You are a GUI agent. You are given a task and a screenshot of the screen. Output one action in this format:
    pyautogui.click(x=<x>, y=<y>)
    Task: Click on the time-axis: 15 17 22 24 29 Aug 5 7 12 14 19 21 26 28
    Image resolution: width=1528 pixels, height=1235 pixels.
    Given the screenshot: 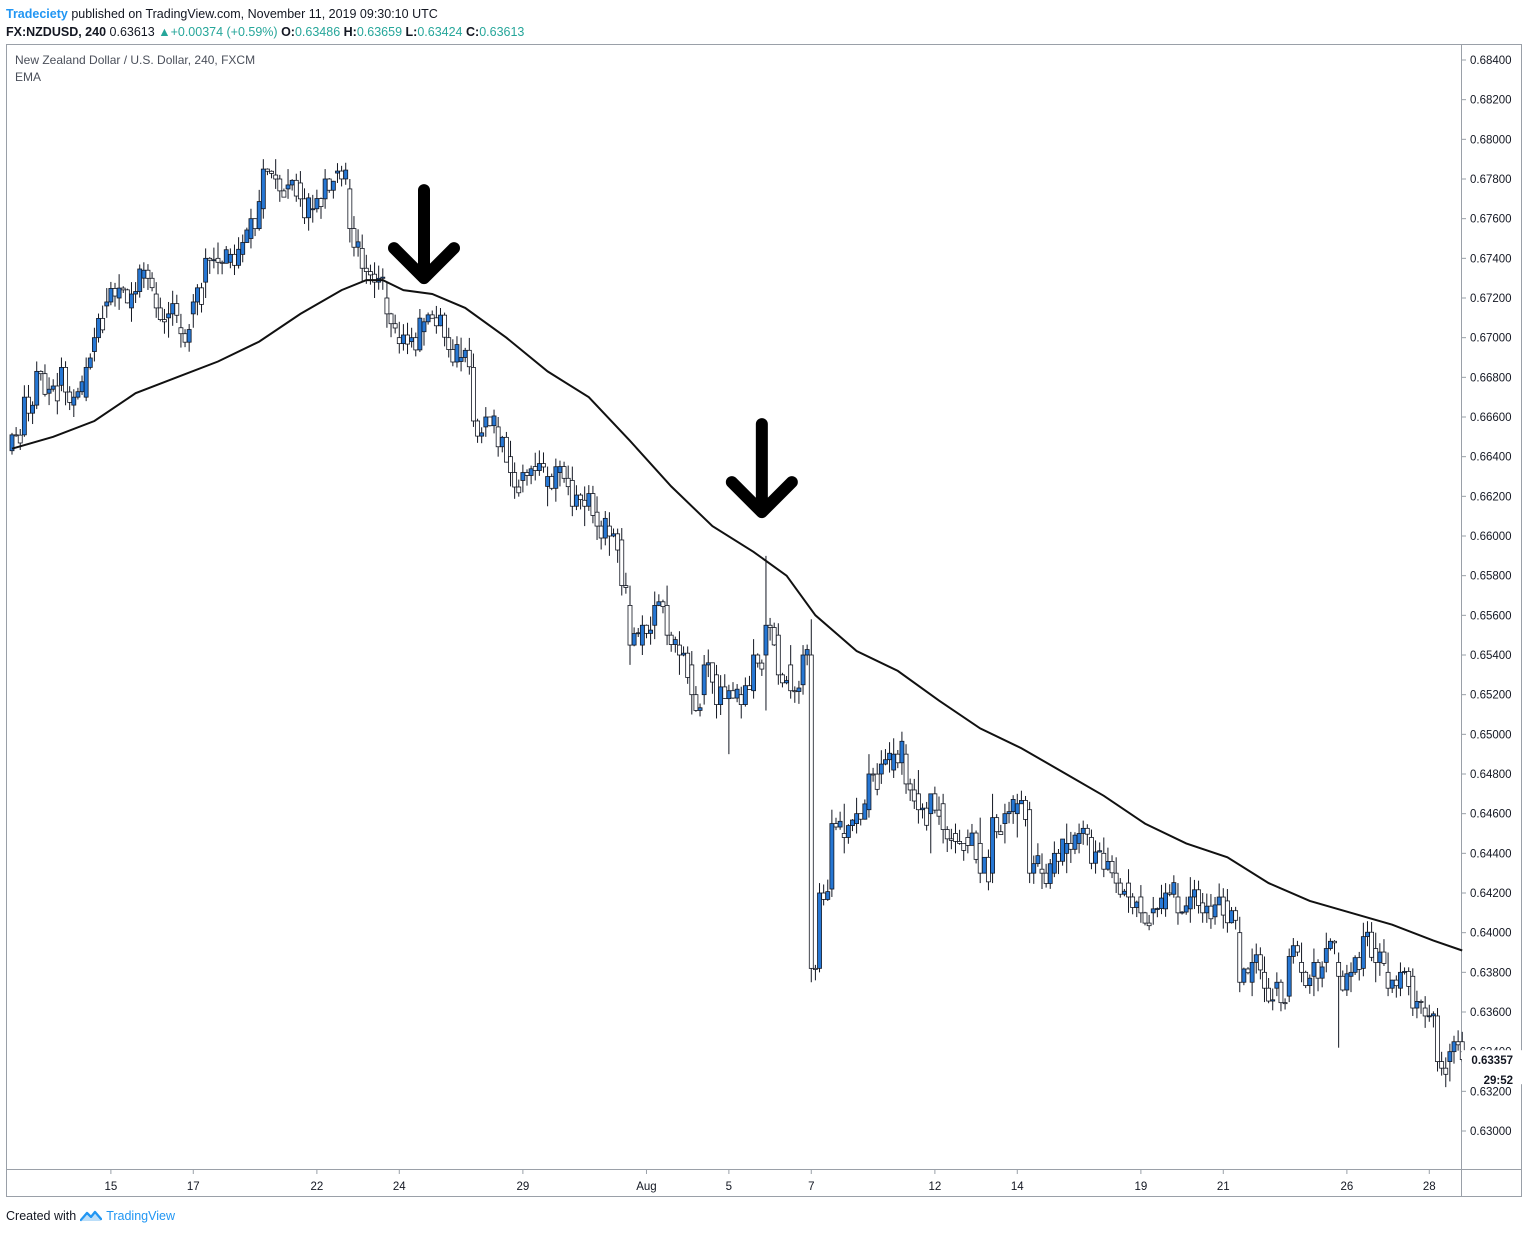 What is the action you would take?
    pyautogui.click(x=770, y=1181)
    